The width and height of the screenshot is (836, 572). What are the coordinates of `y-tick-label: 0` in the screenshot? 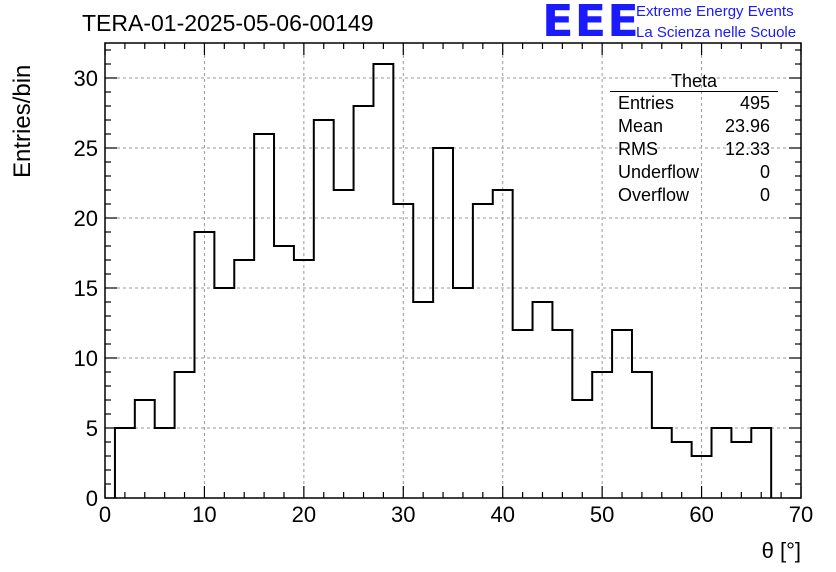 It's located at (92, 498).